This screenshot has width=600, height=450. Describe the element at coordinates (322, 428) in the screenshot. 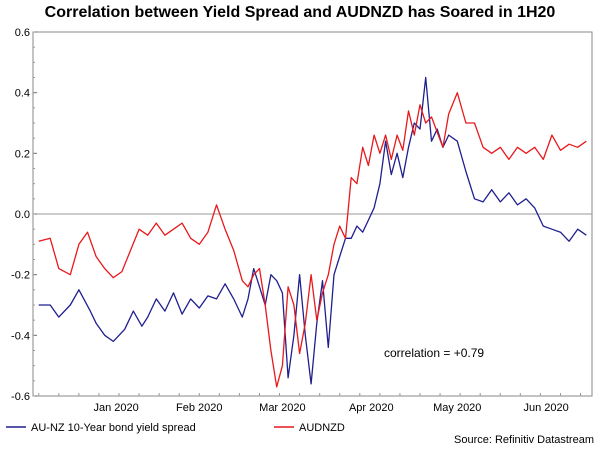

I see `legend-label: AUDNZD` at that location.